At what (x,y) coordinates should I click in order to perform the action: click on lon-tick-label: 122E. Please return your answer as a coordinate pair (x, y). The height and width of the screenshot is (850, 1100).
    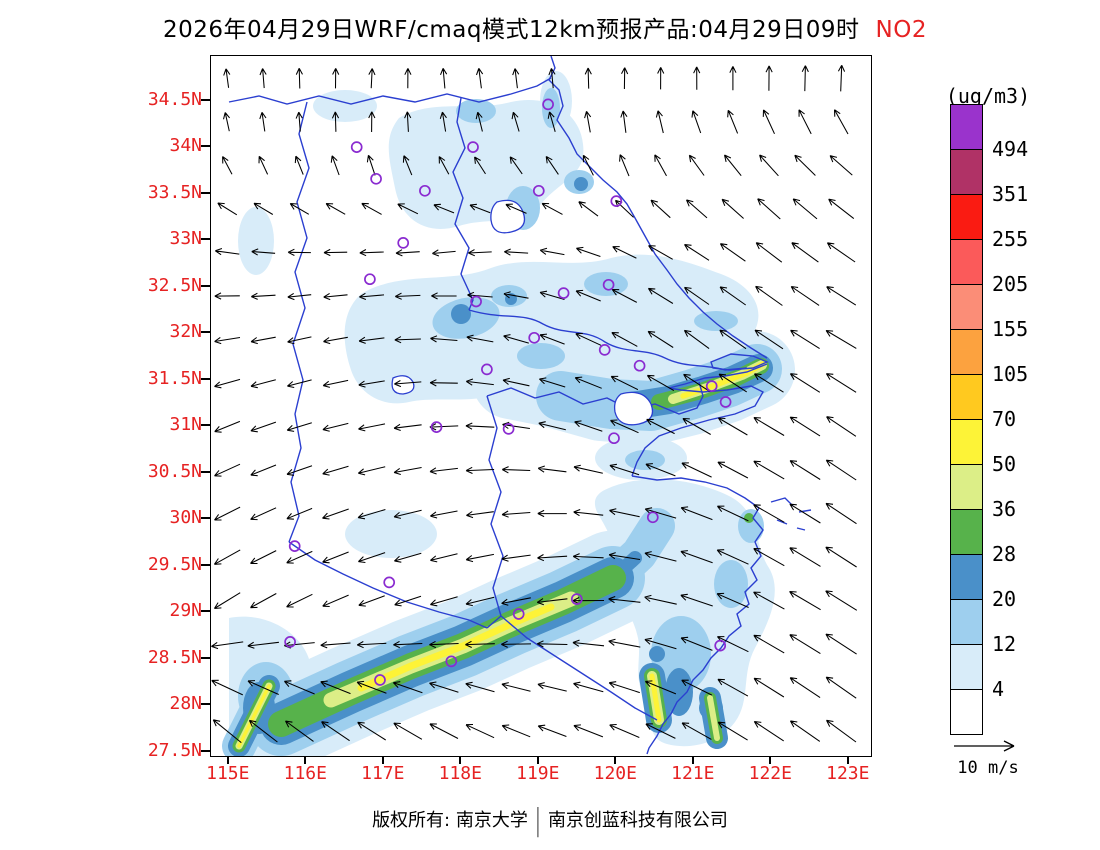
    Looking at the image, I should click on (770, 773).